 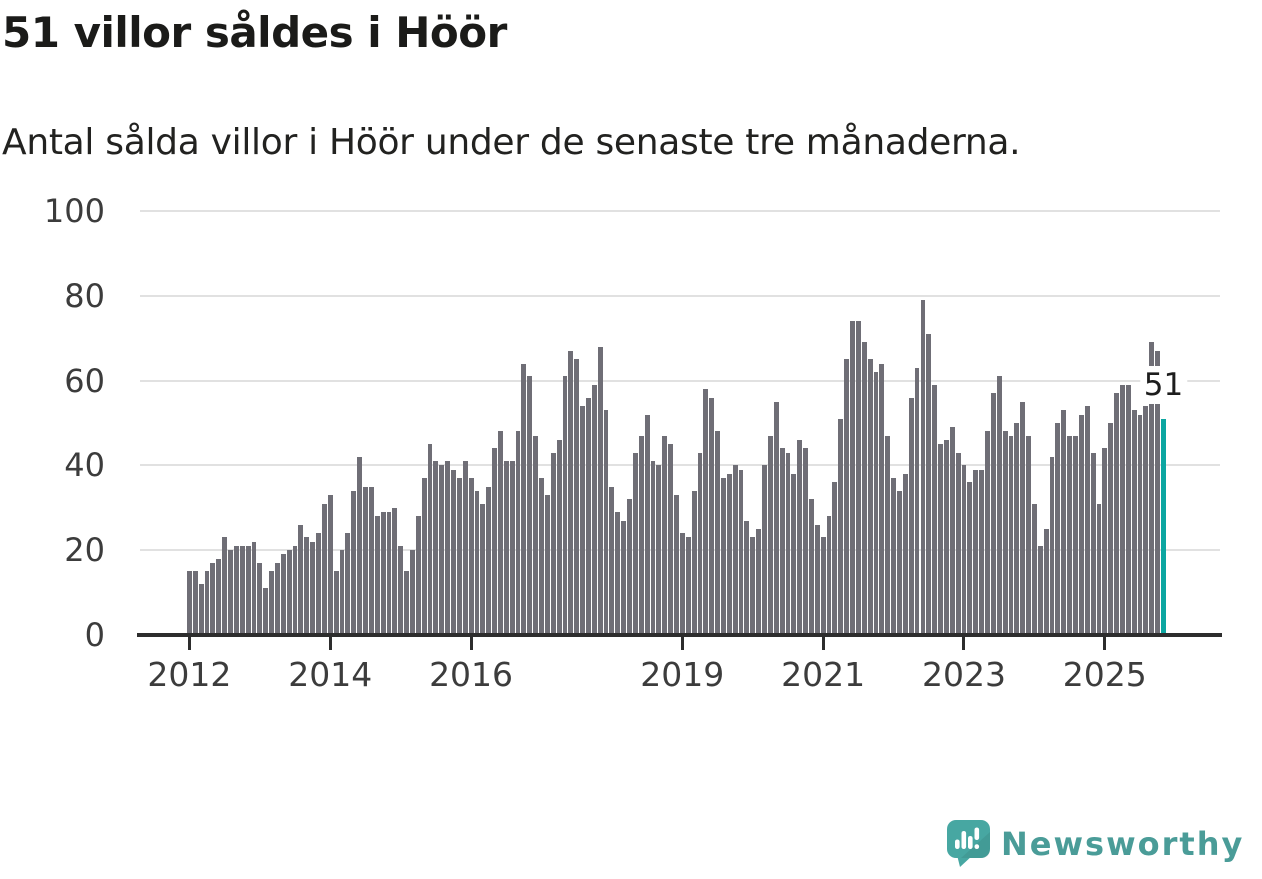 I want to click on logo-exclamation-dot, so click(x=977, y=846).